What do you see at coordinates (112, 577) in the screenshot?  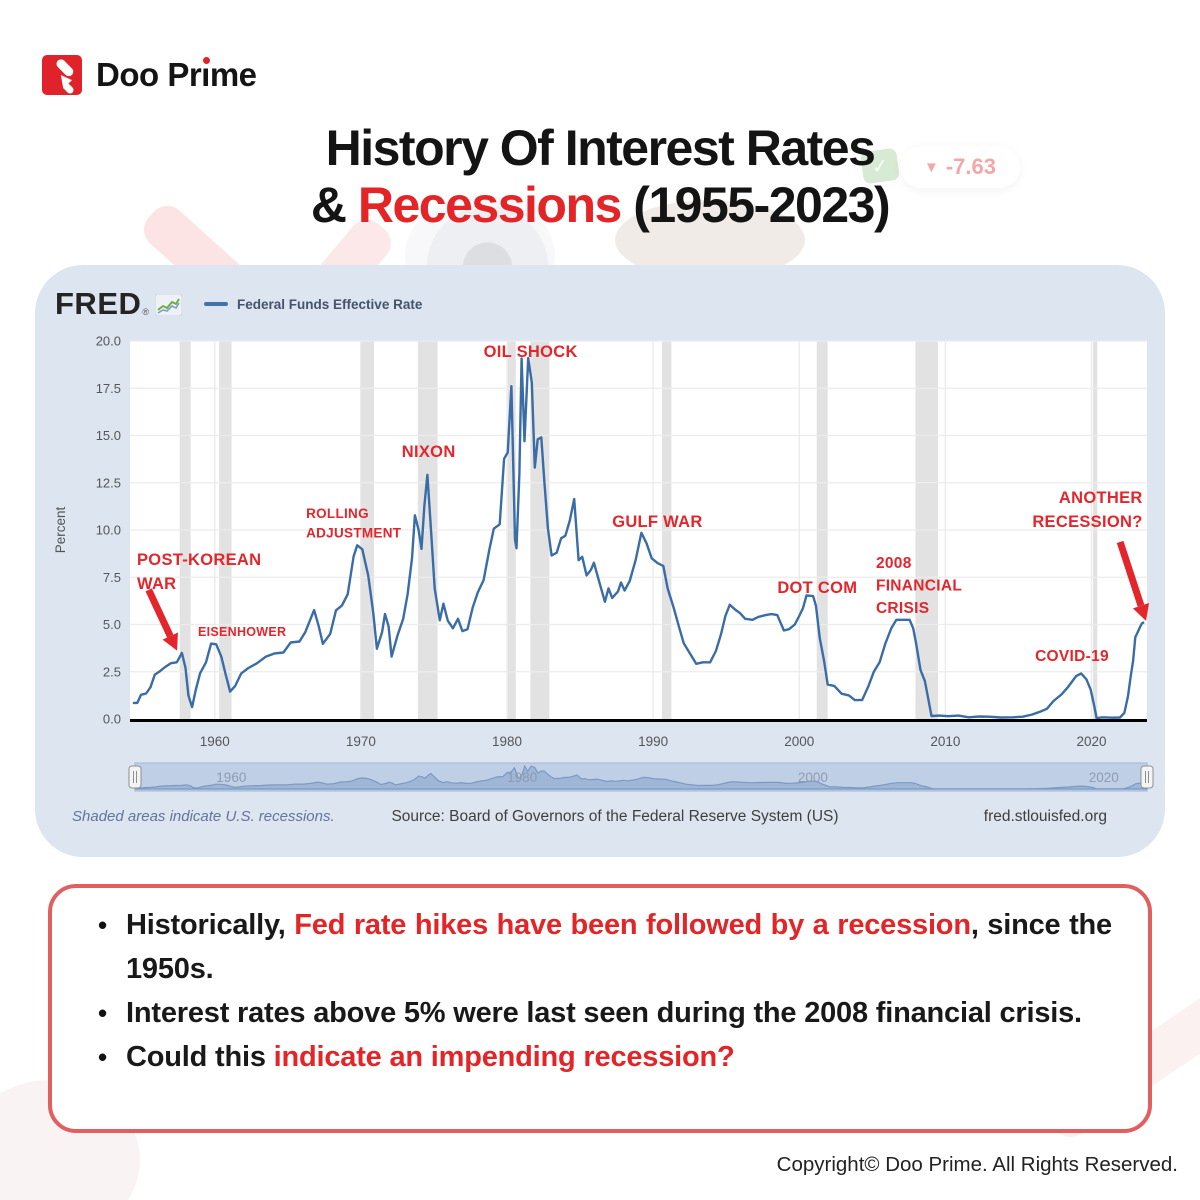 I see `svg-text: 7.5` at bounding box center [112, 577].